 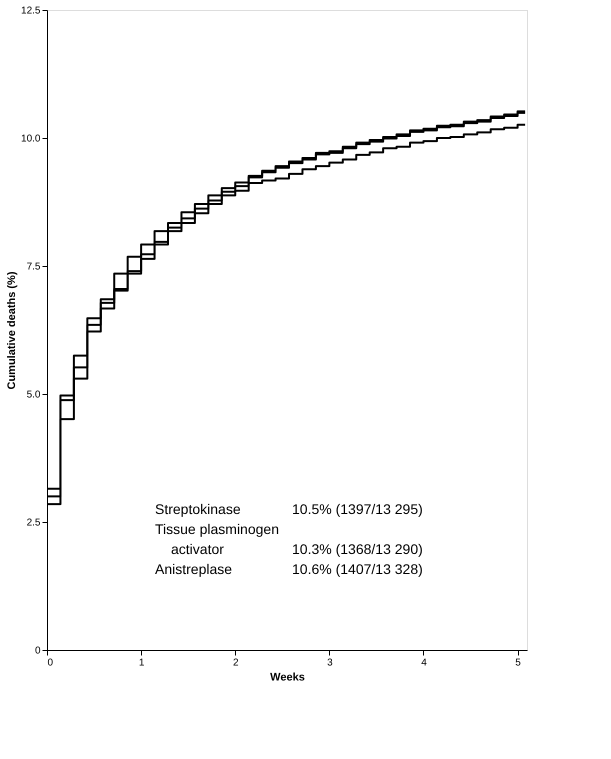 I want to click on annotation: Tissue plasminogen, so click(x=217, y=529).